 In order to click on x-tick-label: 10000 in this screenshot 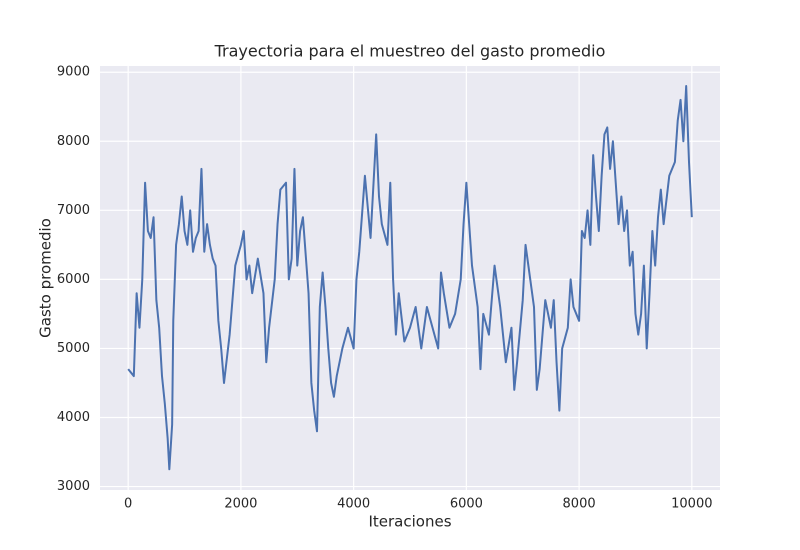, I will do `click(691, 504)`.